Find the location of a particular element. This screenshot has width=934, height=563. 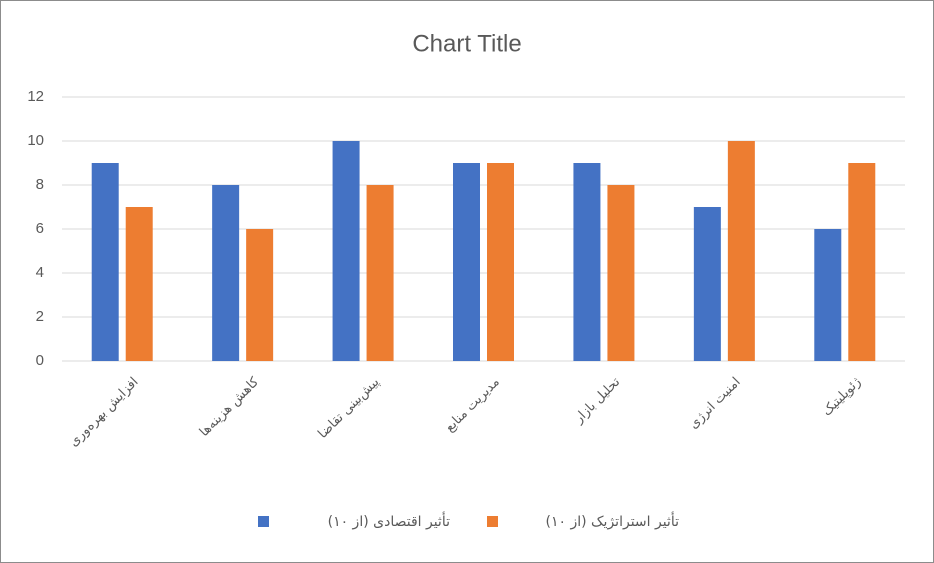

y-tick-label: 6 is located at coordinates (40, 228).